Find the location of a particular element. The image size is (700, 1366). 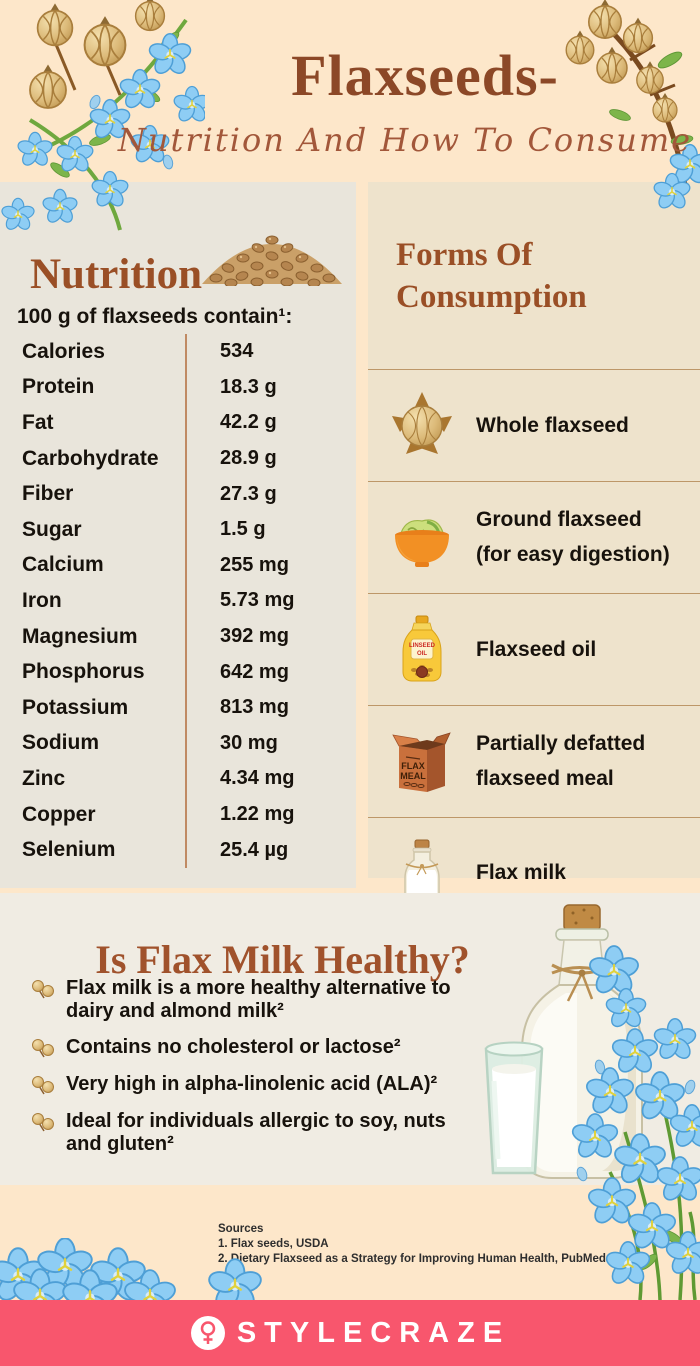

header: Flaxseeds- Nutrition And How To Consume is located at coordinates (350, 100).